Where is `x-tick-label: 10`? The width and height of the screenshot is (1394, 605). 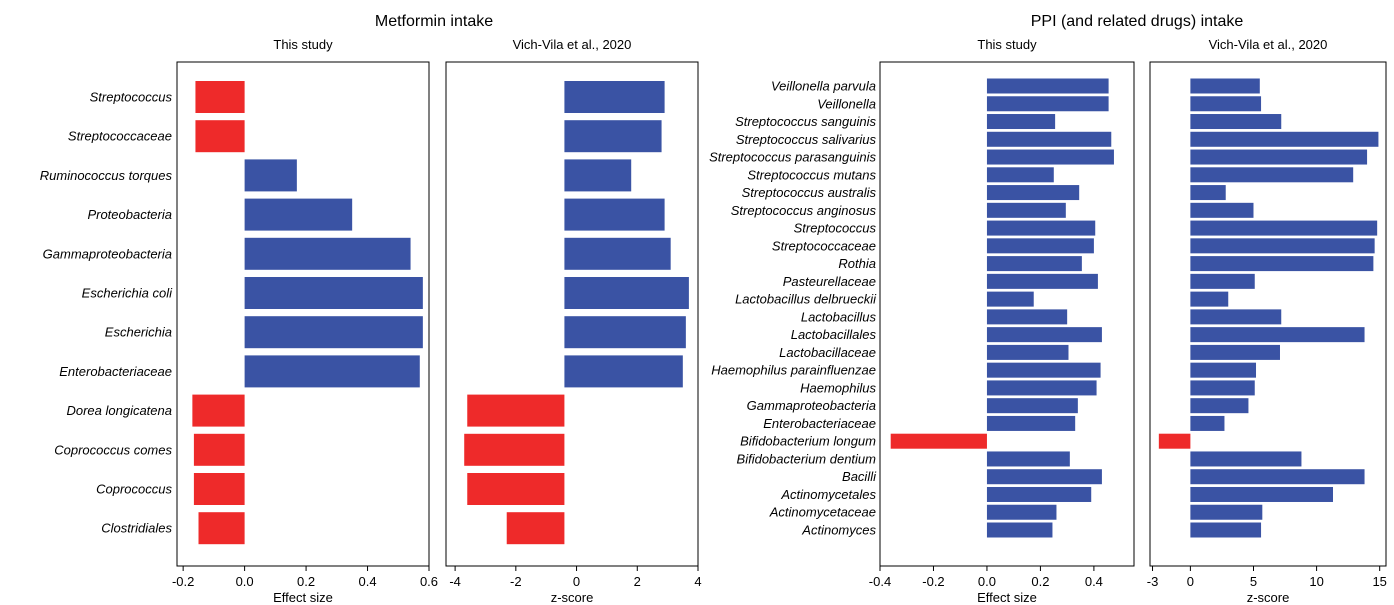 x-tick-label: 10 is located at coordinates (1316, 581).